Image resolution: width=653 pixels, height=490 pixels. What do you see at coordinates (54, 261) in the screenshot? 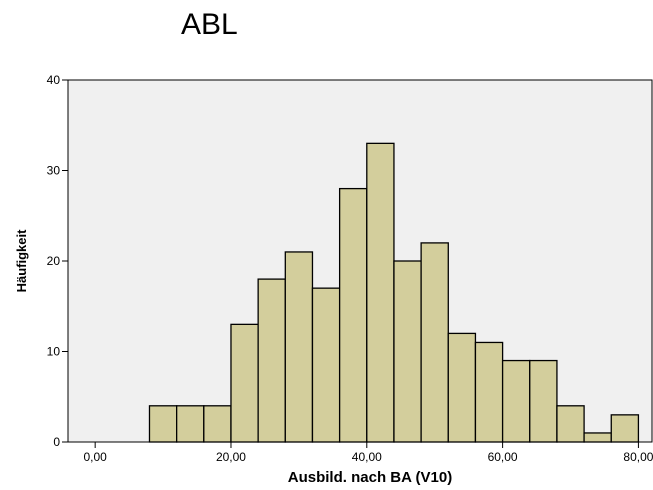
I see `y-tick-label: 20` at bounding box center [54, 261].